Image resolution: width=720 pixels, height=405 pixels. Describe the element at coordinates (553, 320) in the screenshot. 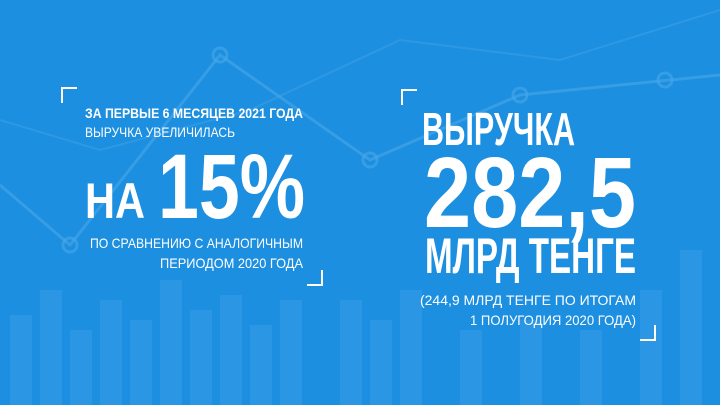

I see `note: 1 ПОЛУГОДИЯ 2020 ГОДА)` at that location.